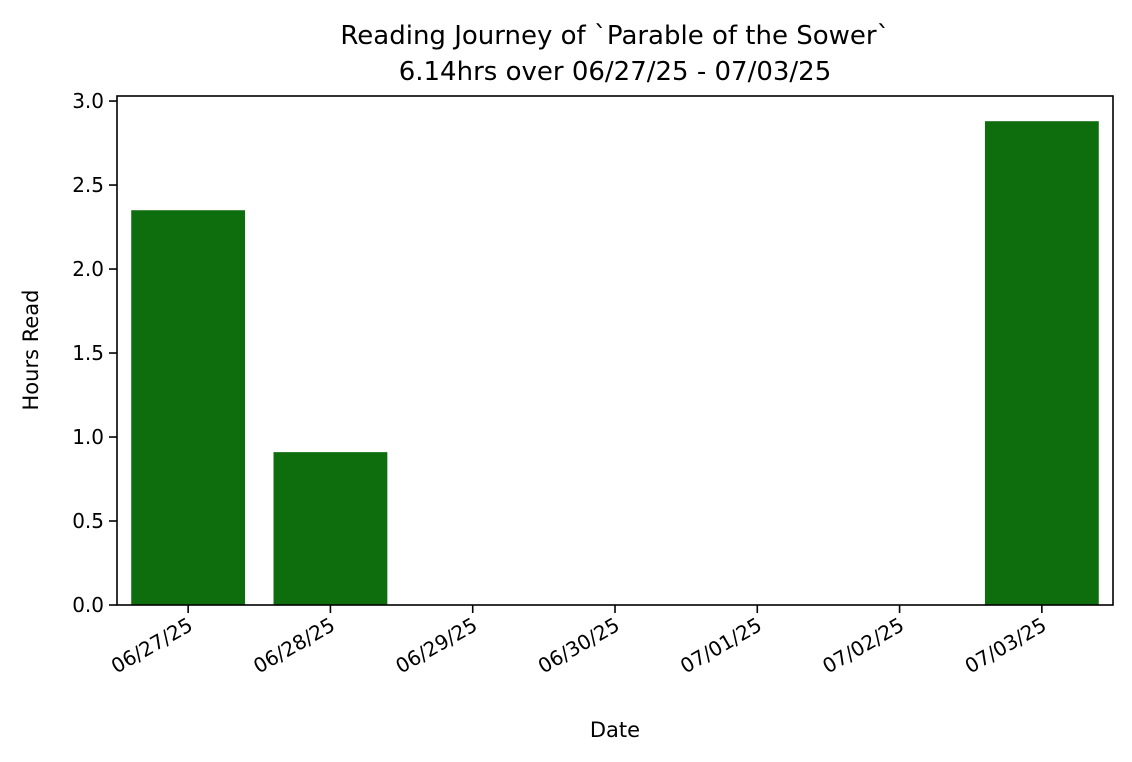 Image resolution: width=1132 pixels, height=762 pixels. What do you see at coordinates (863, 646) in the screenshot?
I see `x-tick-label: 07/02/25` at bounding box center [863, 646].